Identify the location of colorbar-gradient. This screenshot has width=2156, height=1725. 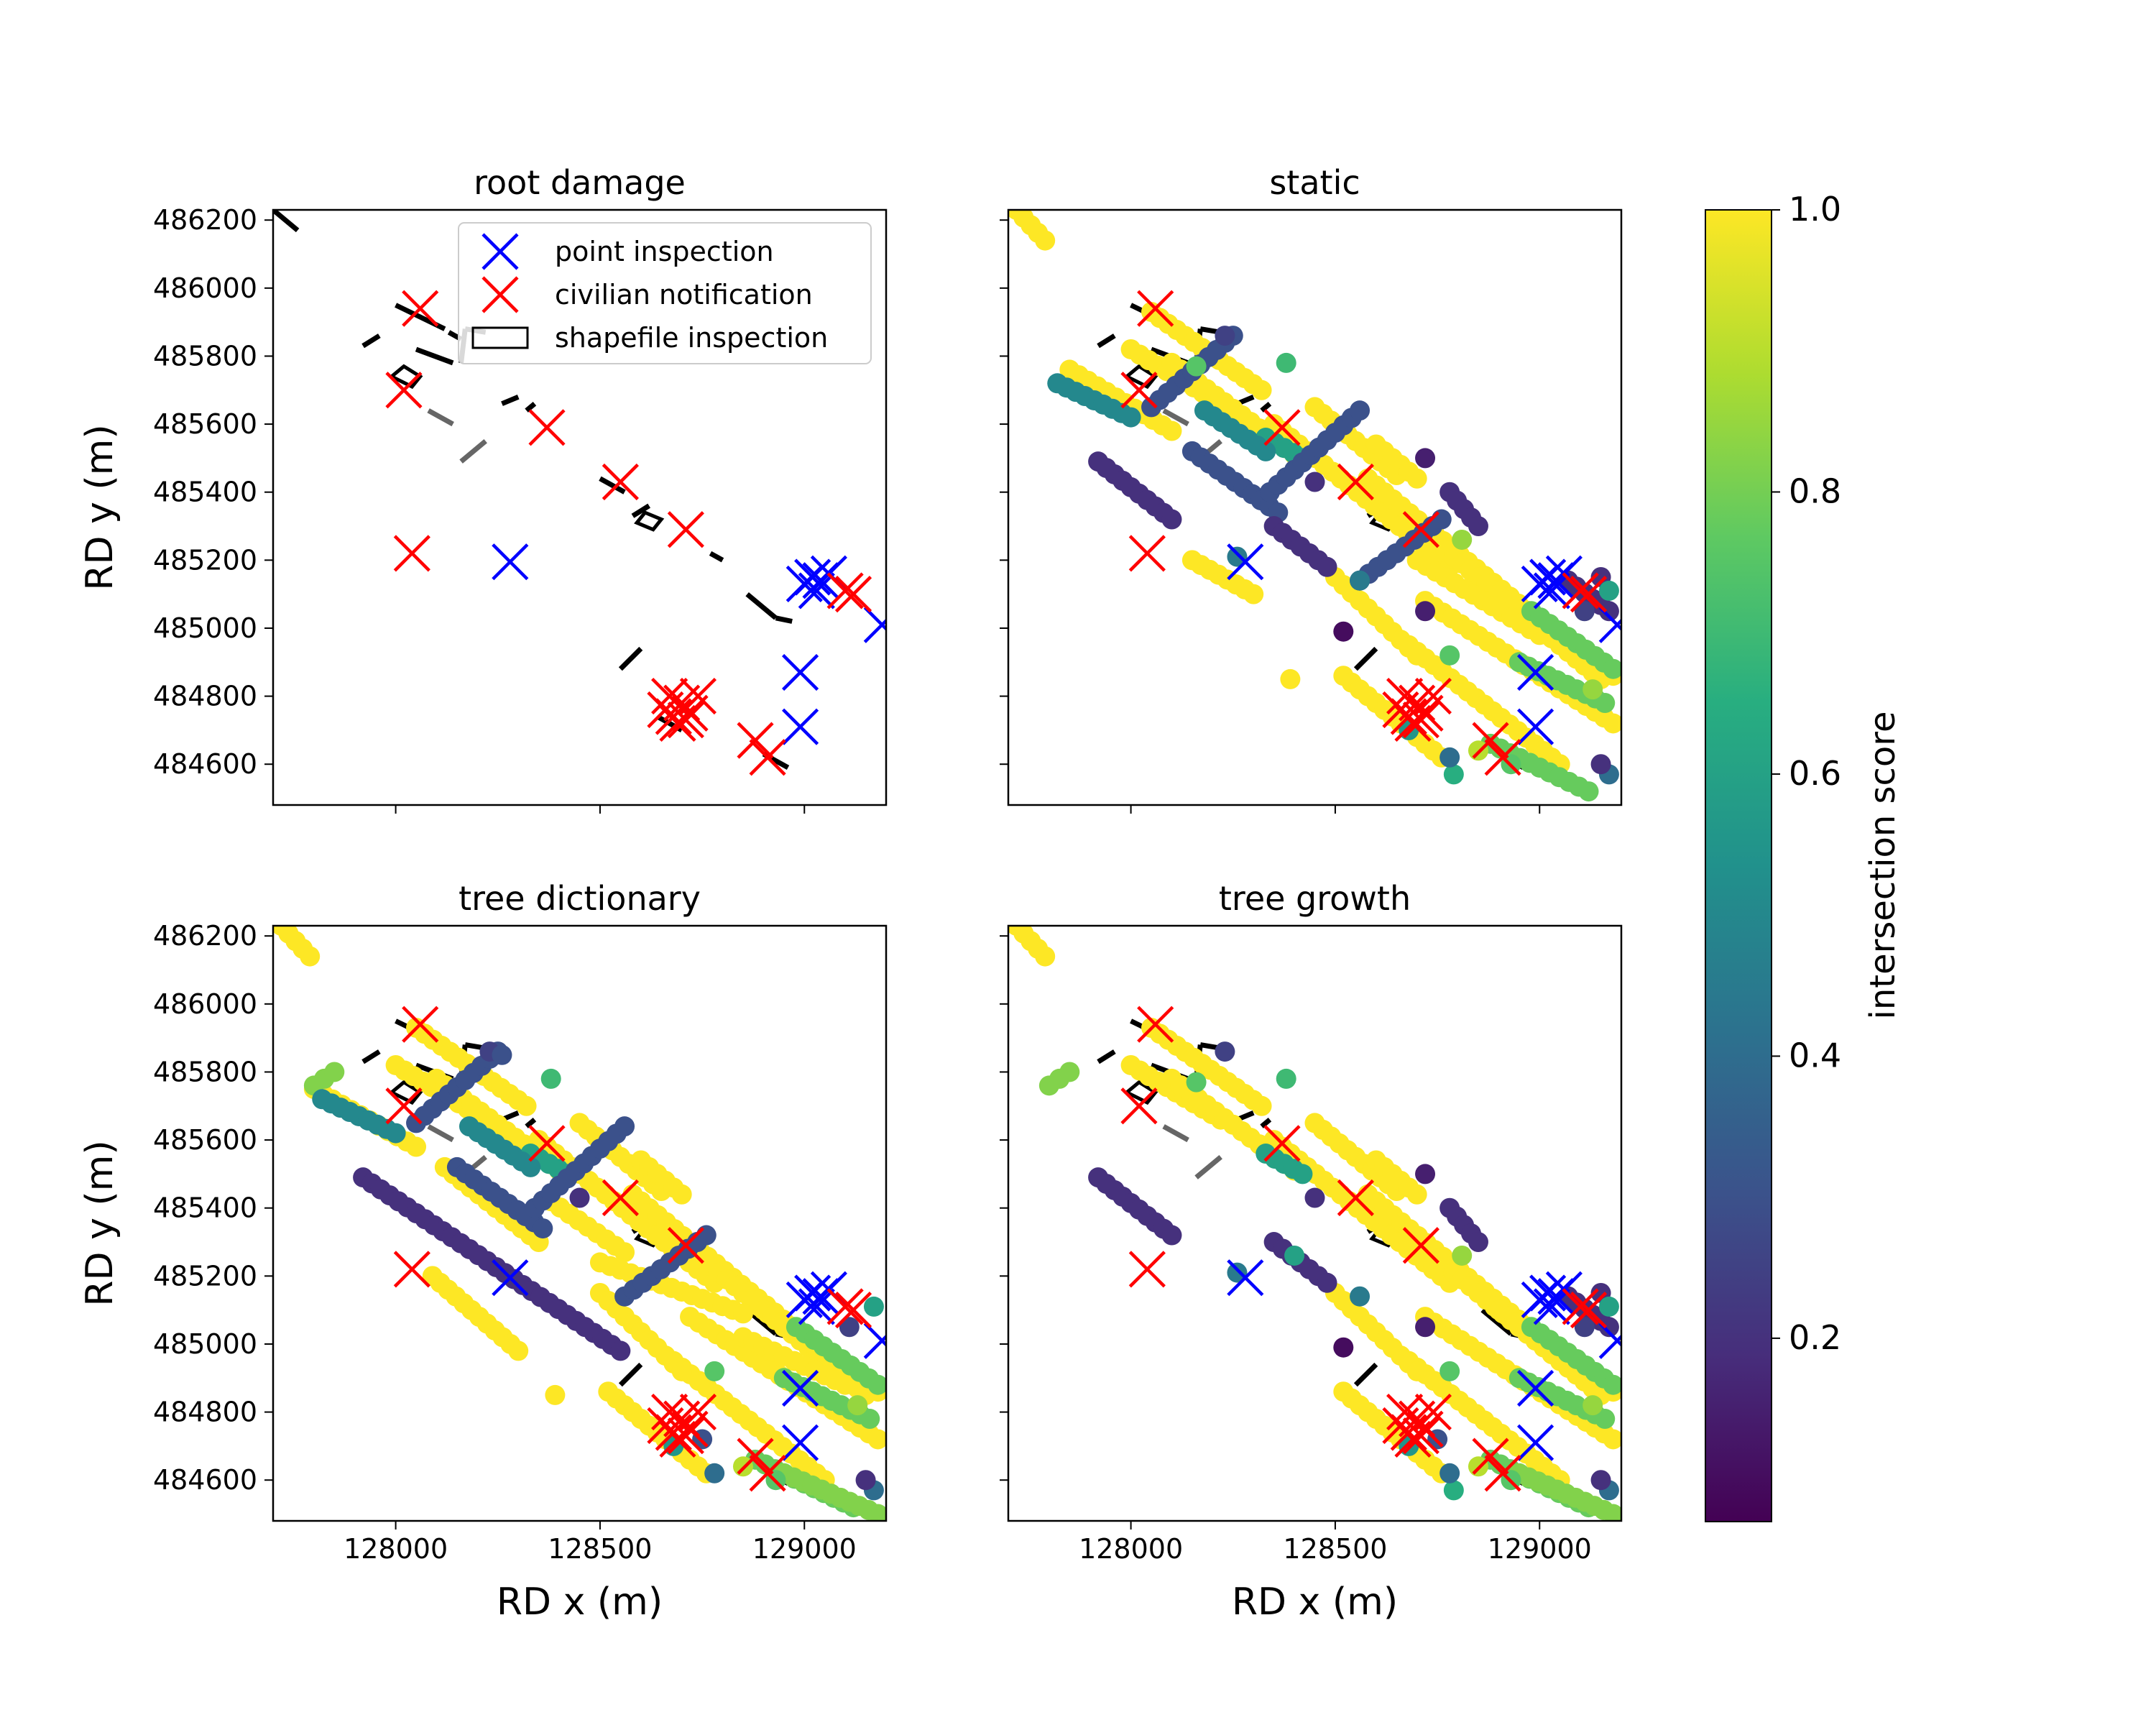
(1738, 865).